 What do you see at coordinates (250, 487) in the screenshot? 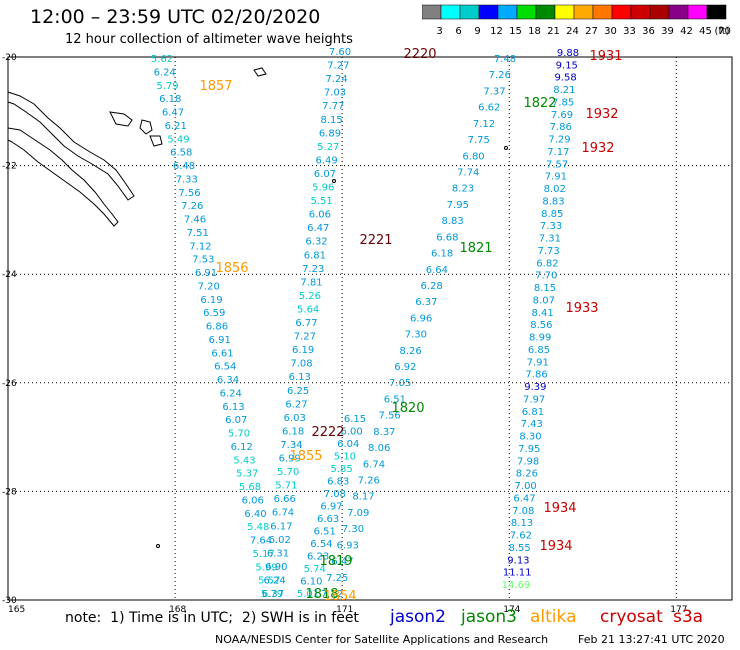
I see `wave-height-value: 5.68` at bounding box center [250, 487].